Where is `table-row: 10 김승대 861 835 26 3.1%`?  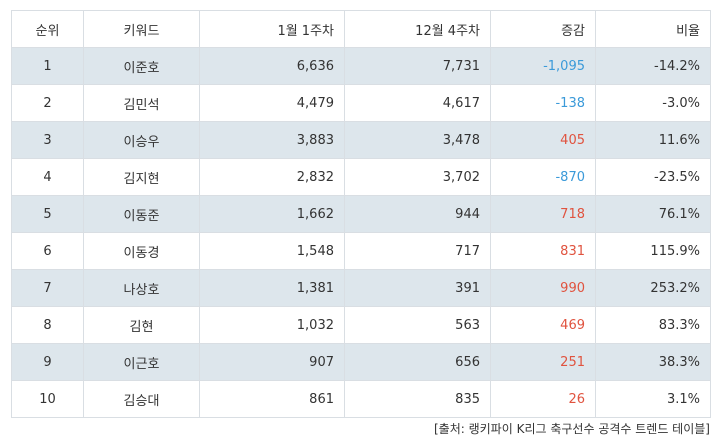 table-row: 10 김승대 861 835 26 3.1% is located at coordinates (361, 399).